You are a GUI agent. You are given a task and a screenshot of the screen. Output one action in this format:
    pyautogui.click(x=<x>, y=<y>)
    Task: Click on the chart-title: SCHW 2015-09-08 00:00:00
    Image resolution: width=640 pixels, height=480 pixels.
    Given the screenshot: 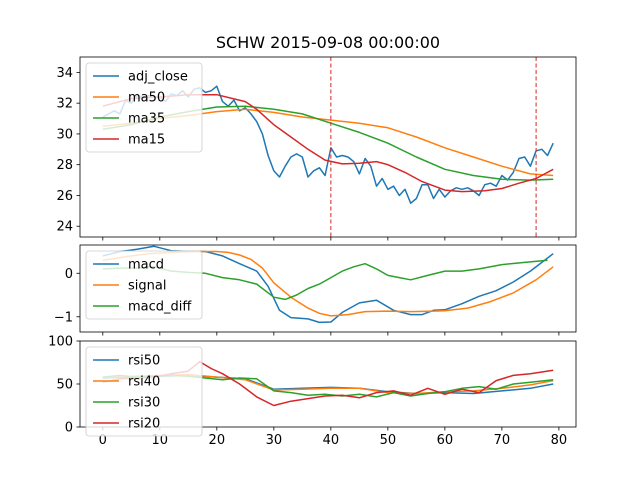 What is the action you would take?
    pyautogui.click(x=328, y=42)
    